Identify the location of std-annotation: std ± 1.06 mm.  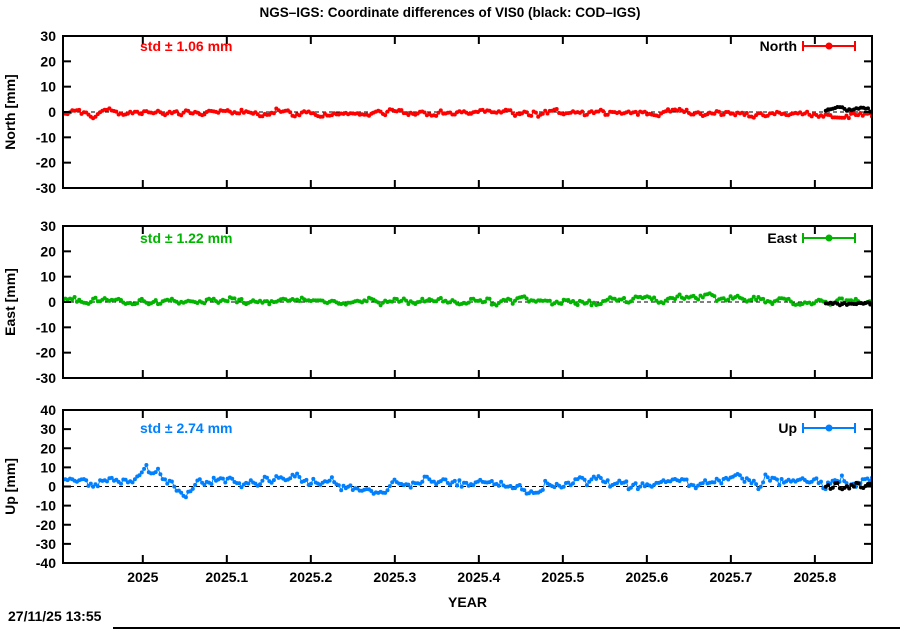
(186, 46).